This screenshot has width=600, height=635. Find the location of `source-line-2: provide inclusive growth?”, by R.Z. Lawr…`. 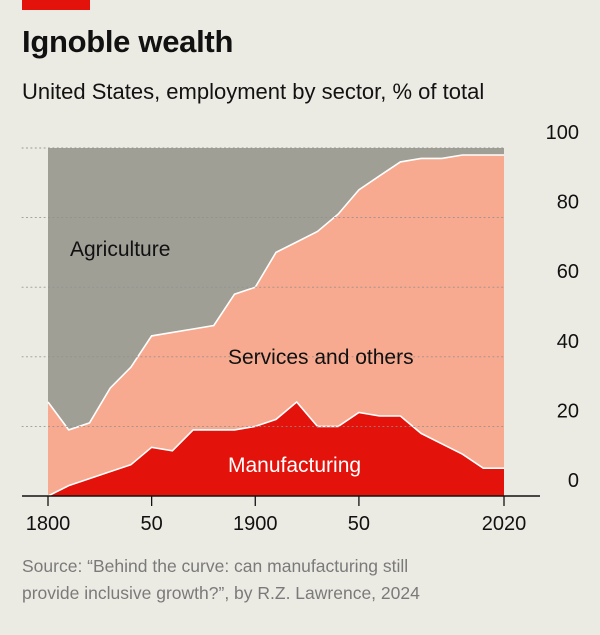

source-line-2: provide inclusive growth?”, by R.Z. Lawr… is located at coordinates (221, 593).